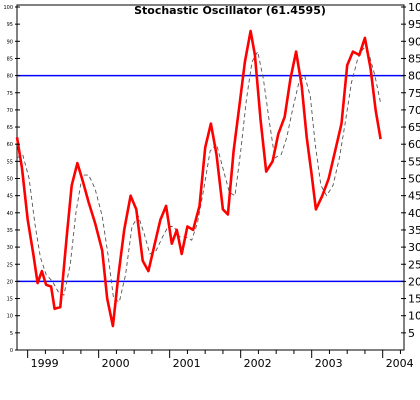  Describe the element at coordinates (187, 363) in the screenshot. I see `x-tick-label: 2001` at that location.